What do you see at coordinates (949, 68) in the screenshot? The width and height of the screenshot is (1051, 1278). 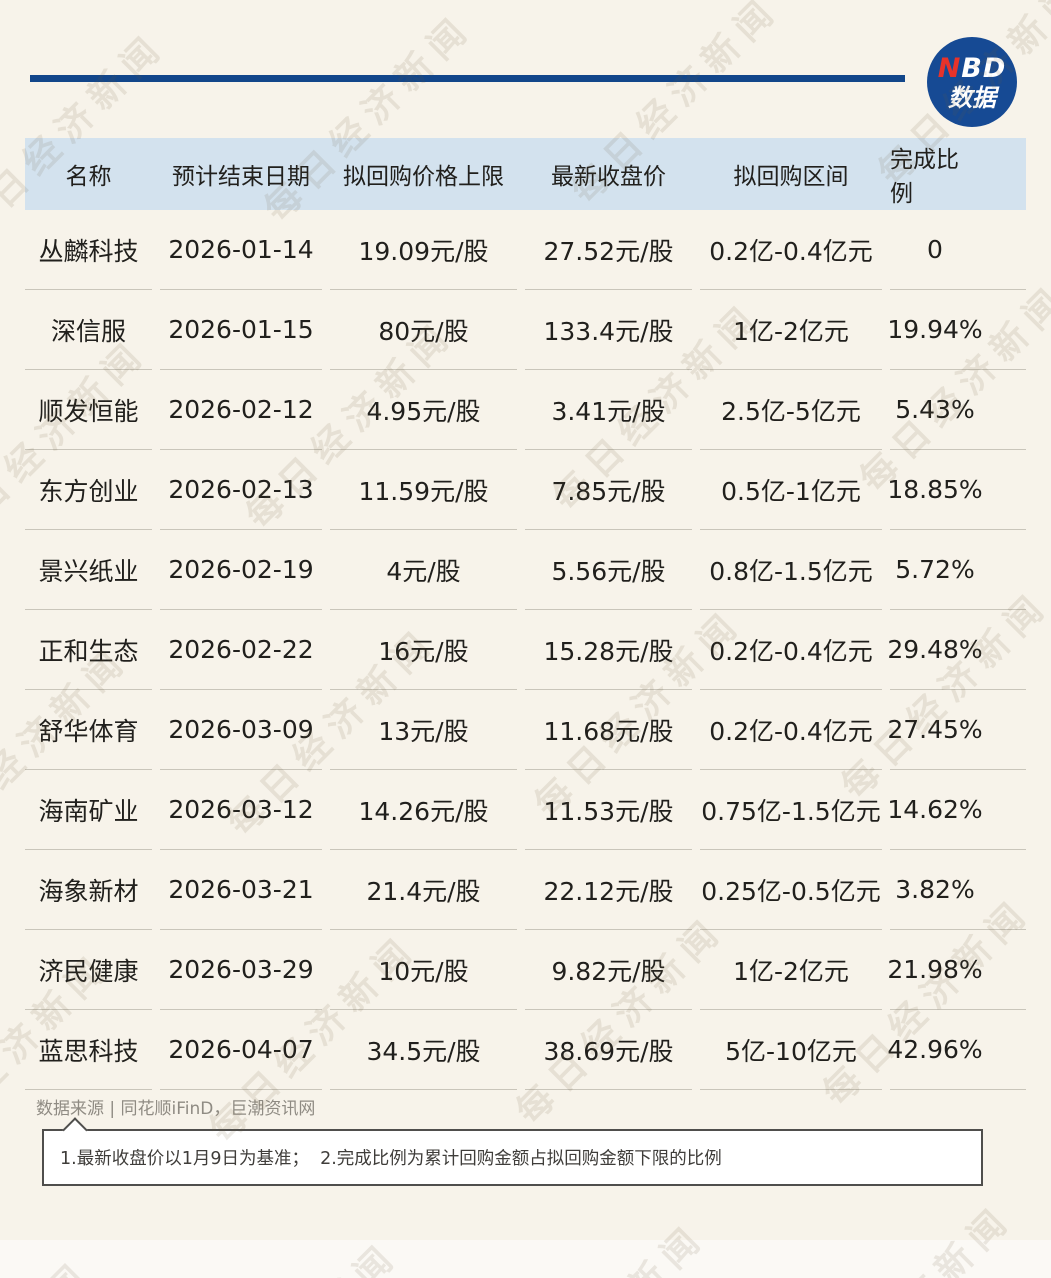 I see `nbd-logo-n: N` at bounding box center [949, 68].